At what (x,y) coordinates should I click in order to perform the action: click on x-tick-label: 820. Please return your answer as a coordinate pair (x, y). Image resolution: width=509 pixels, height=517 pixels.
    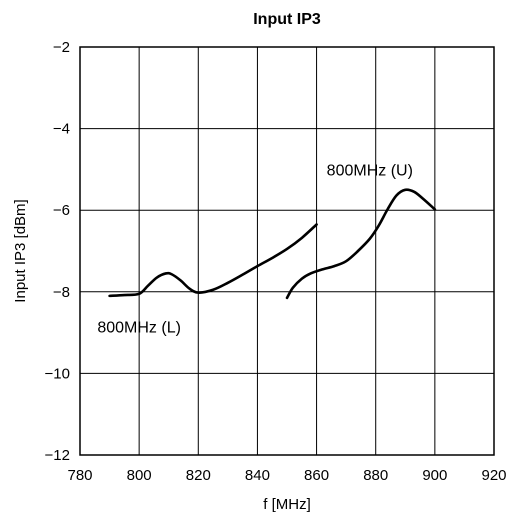
    Looking at the image, I should click on (198, 475).